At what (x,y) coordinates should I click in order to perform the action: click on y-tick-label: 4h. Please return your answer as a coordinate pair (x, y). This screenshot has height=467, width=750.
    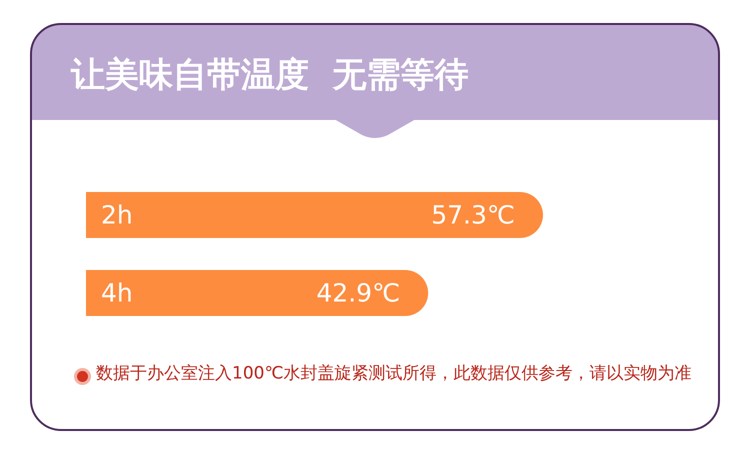
    Looking at the image, I should click on (117, 293).